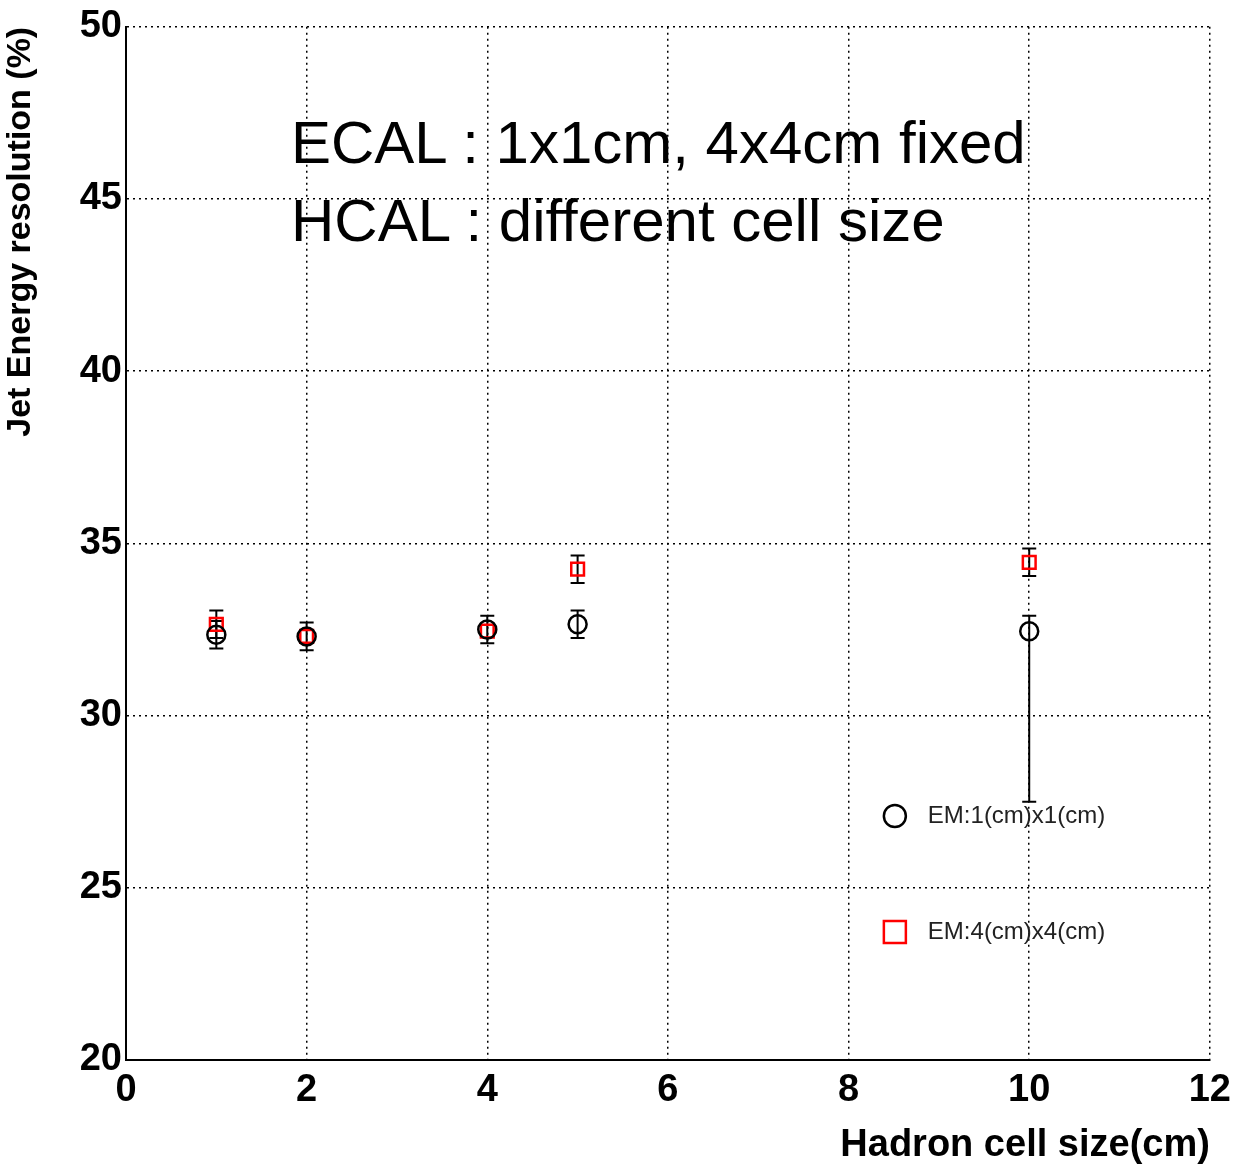 Image resolution: width=1239 pixels, height=1168 pixels. I want to click on y-tick-label: 25, so click(100, 885).